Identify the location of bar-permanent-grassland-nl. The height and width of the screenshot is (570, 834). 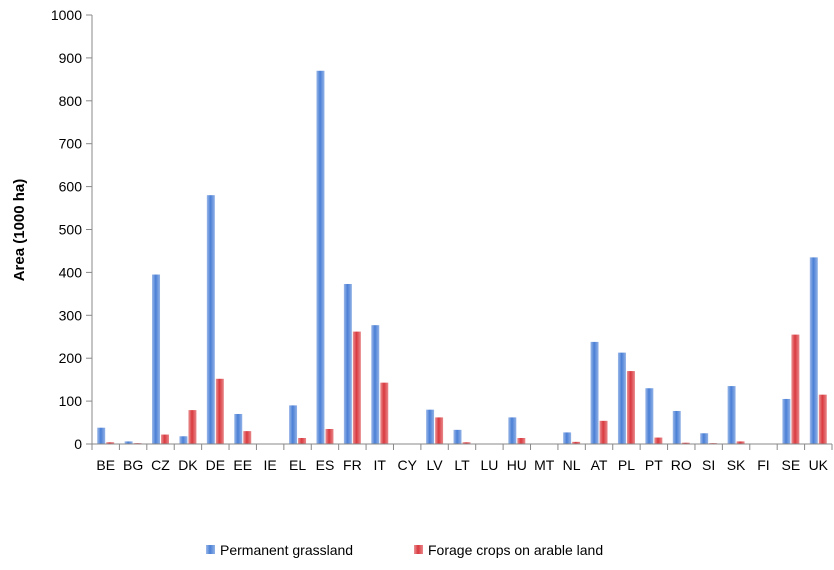
(567, 438).